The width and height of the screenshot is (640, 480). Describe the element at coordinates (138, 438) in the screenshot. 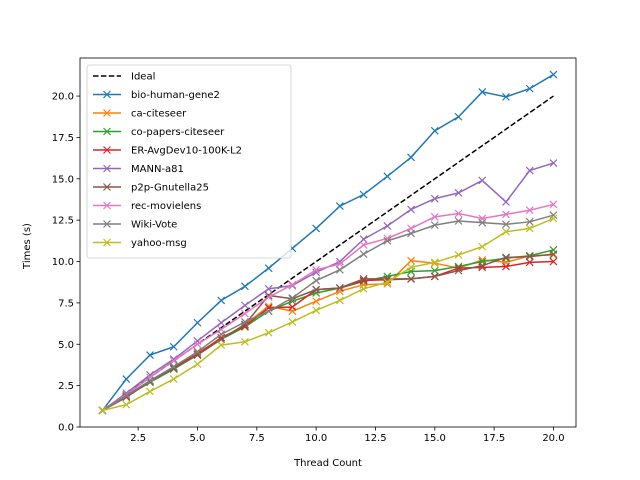

I see `x-tick-label: 2.5` at that location.